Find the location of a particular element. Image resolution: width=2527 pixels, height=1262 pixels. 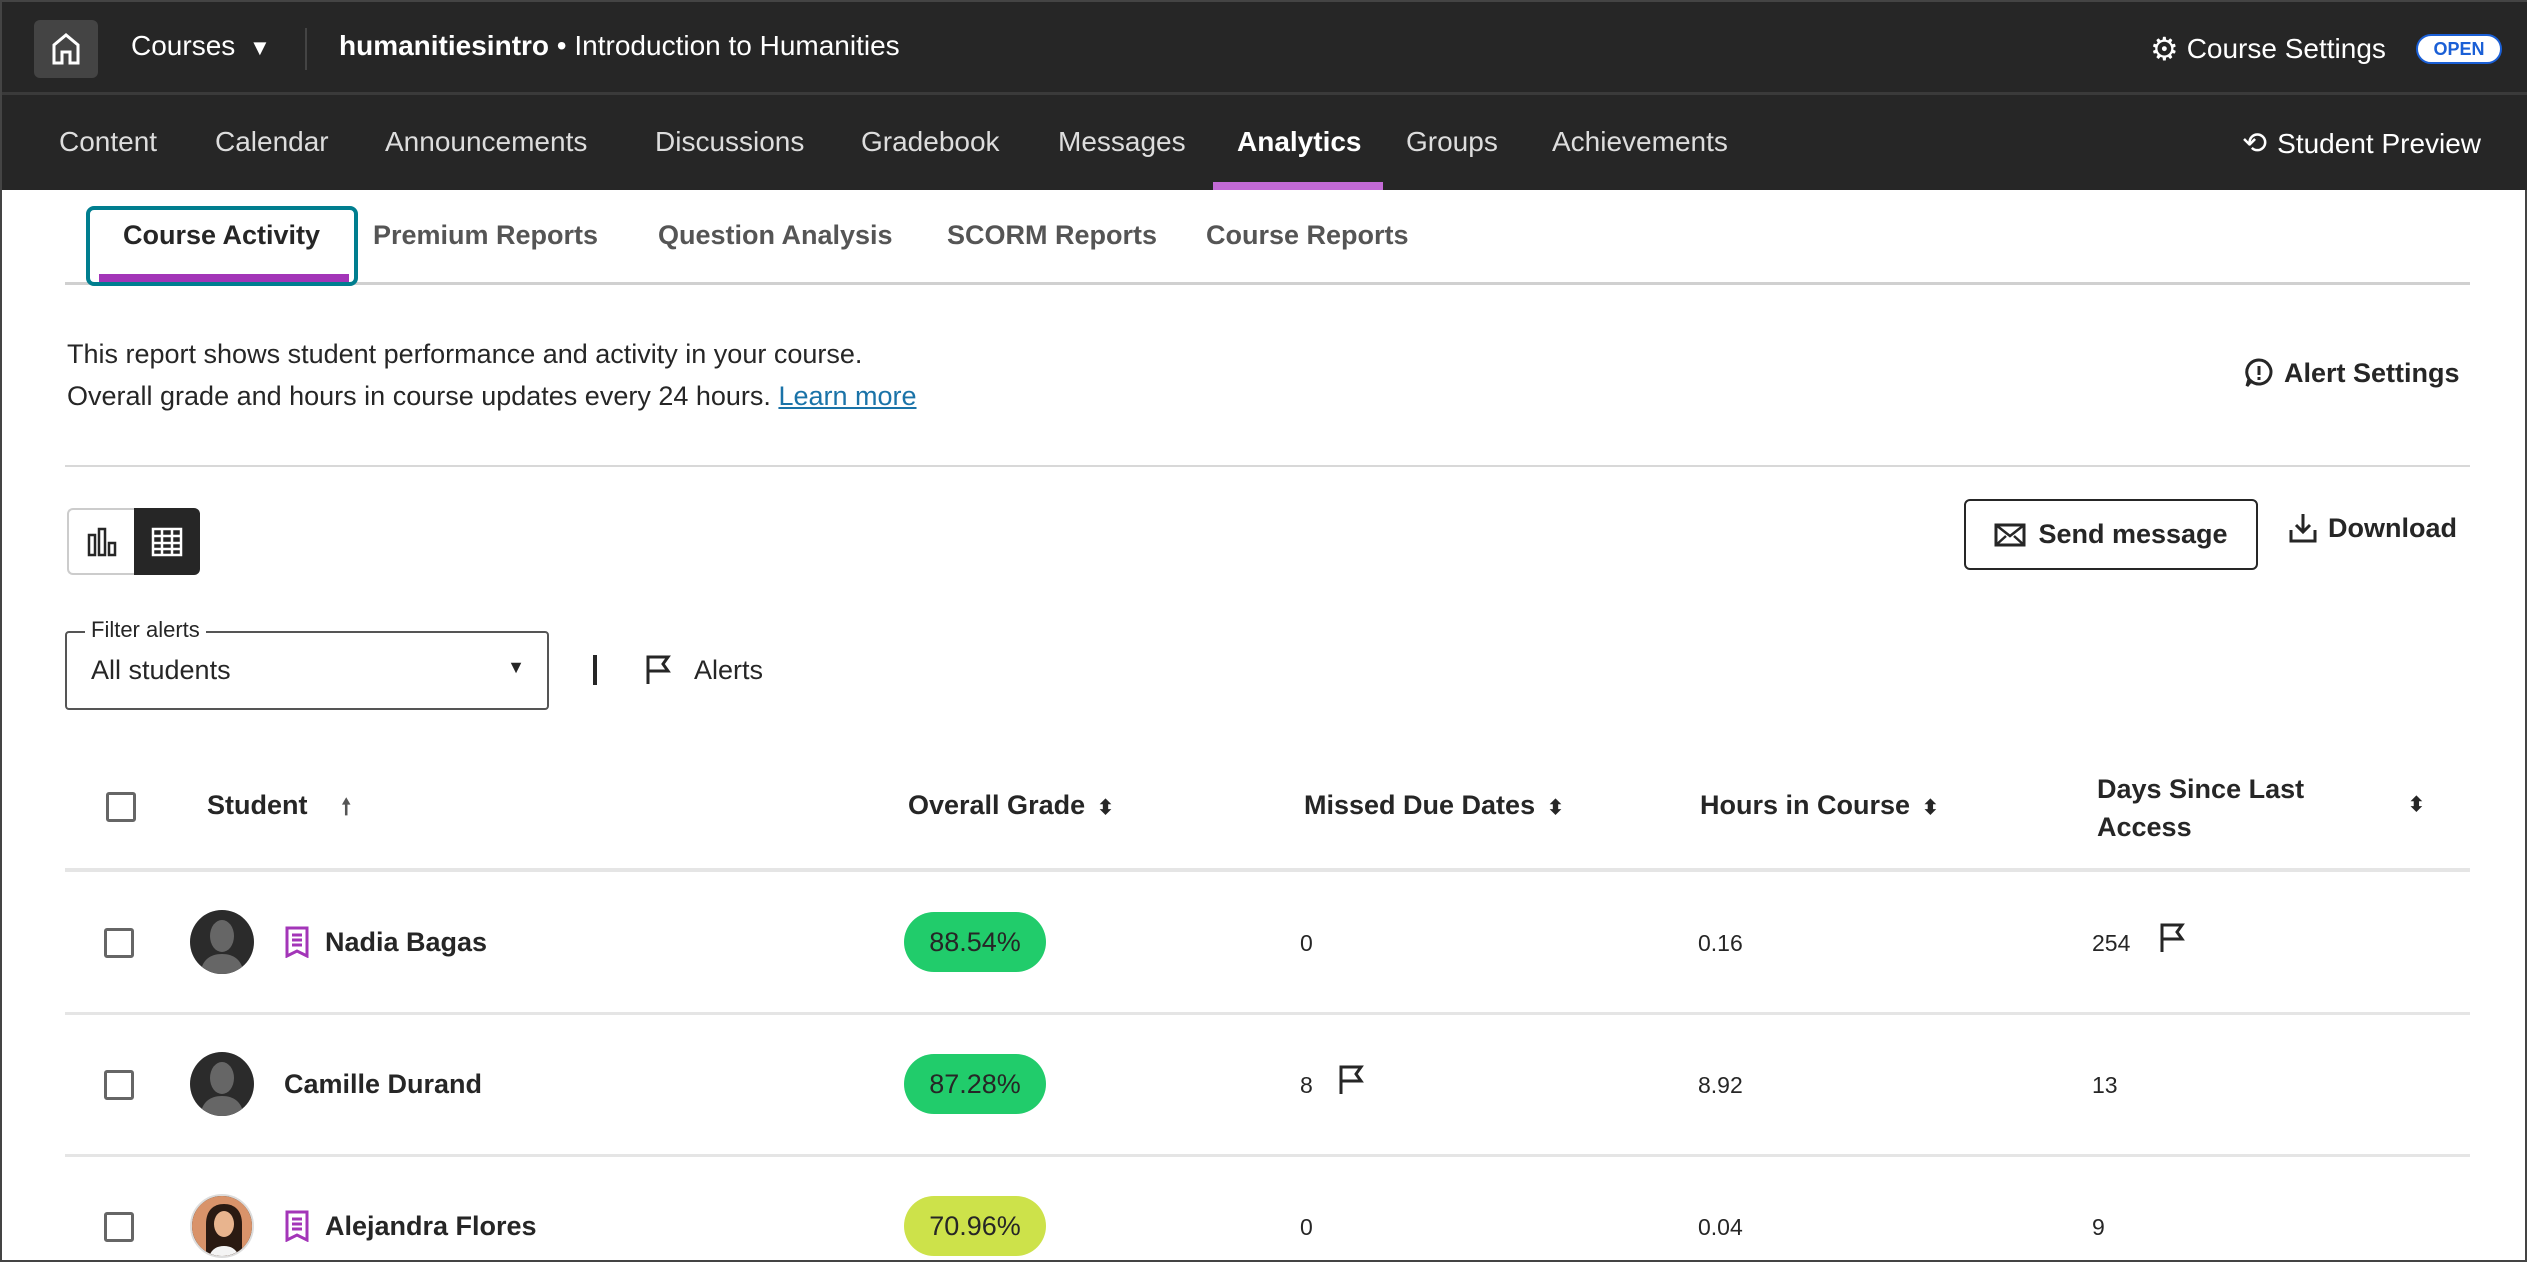

course-nav is located at coordinates (1264, 142).